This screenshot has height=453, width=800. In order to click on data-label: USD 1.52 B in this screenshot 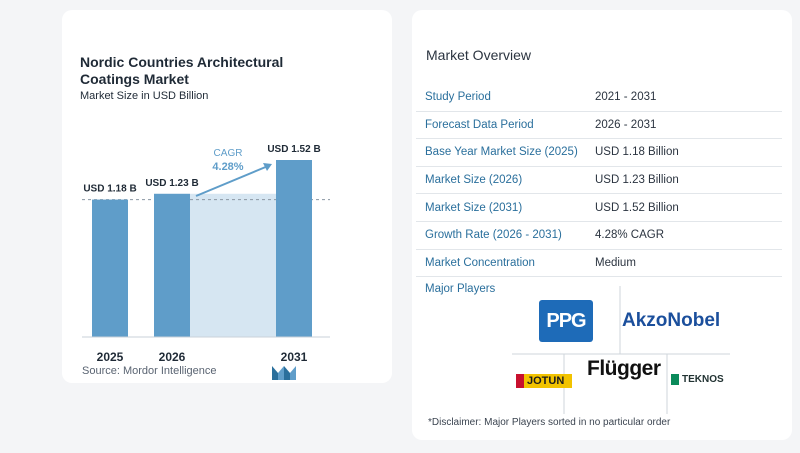, I will do `click(293, 149)`.